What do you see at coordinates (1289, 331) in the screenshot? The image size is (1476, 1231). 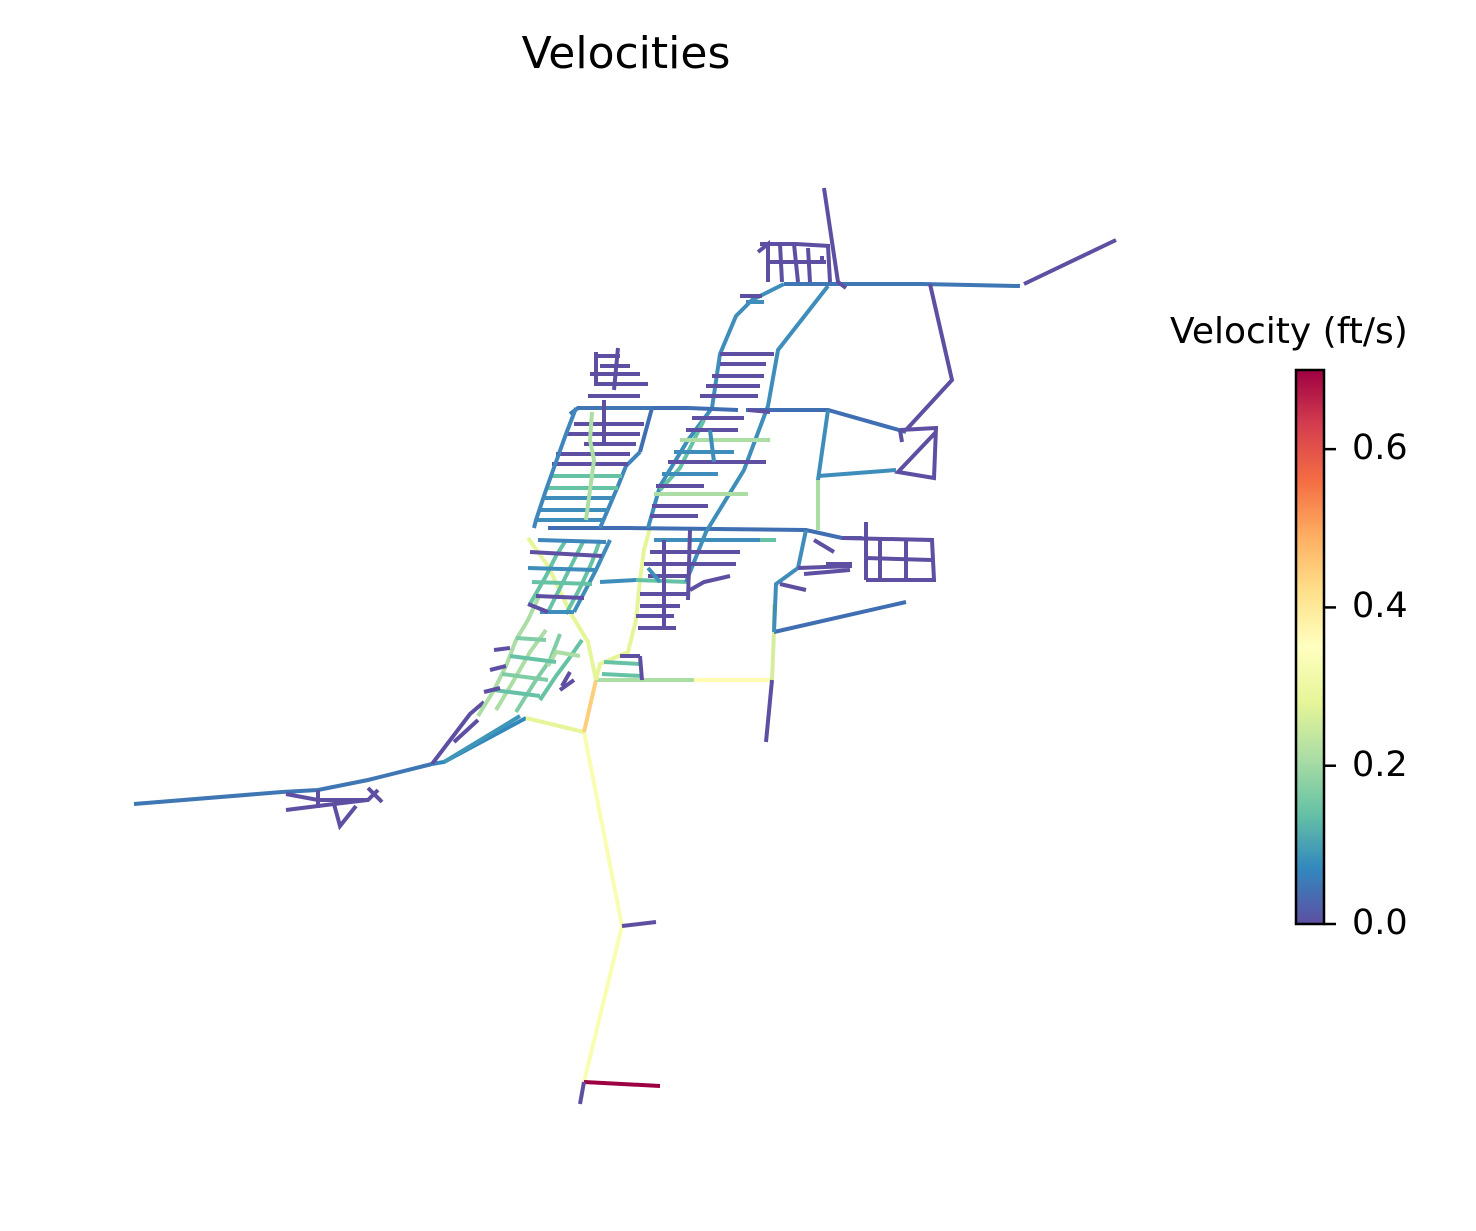 I see `colorbar-label: Velocity (ft/s)` at bounding box center [1289, 331].